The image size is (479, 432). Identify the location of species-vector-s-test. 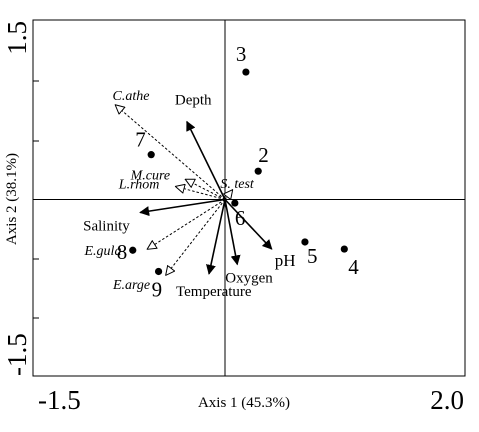
(228, 194).